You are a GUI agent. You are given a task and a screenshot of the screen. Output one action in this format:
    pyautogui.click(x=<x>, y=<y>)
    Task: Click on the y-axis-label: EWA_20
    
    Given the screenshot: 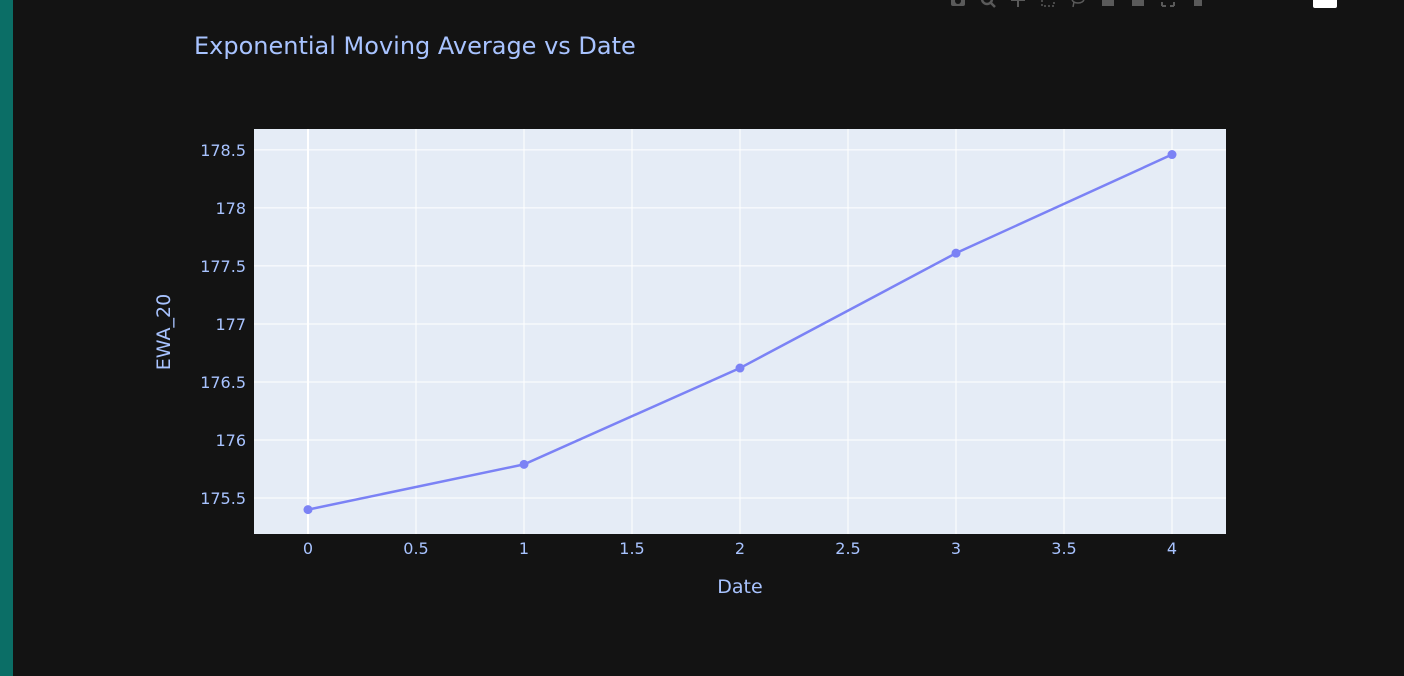 What is the action you would take?
    pyautogui.click(x=164, y=332)
    